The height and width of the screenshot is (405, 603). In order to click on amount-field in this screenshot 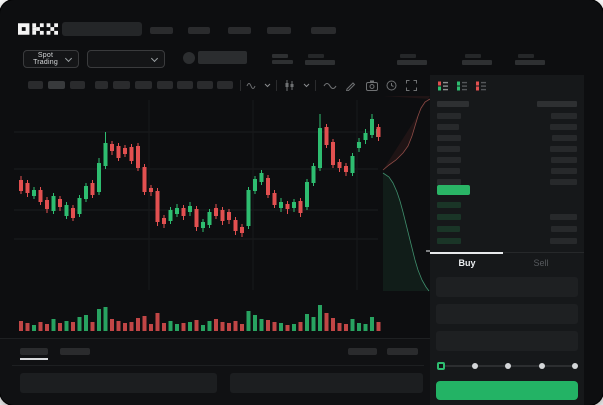, I will do `click(507, 314)`.